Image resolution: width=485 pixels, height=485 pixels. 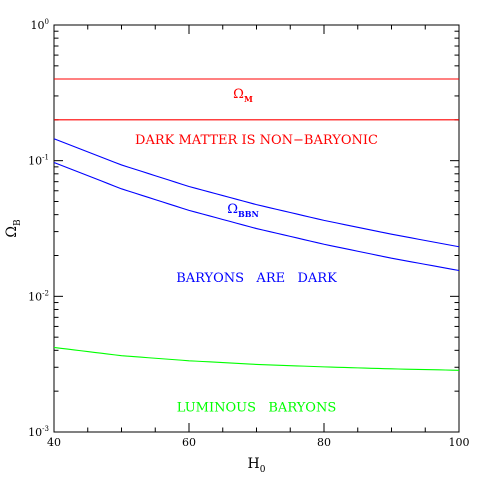 I want to click on y-tick-label: 10⁻², so click(x=38, y=296).